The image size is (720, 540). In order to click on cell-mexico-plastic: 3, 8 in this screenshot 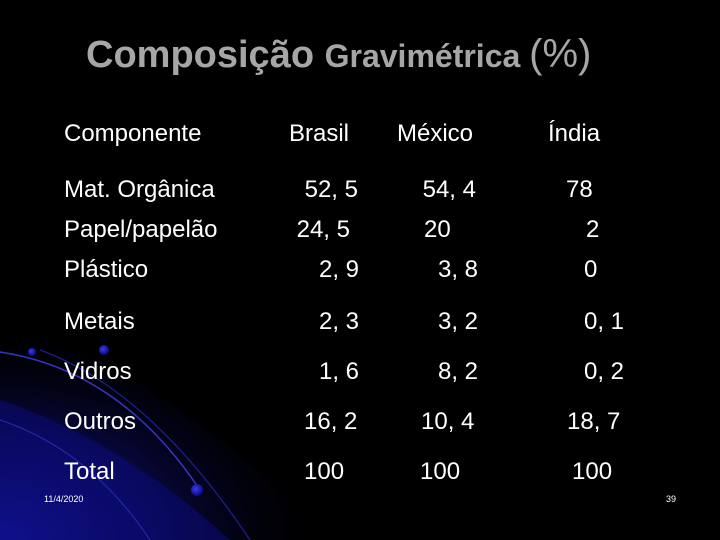, I will do `click(457, 269)`.